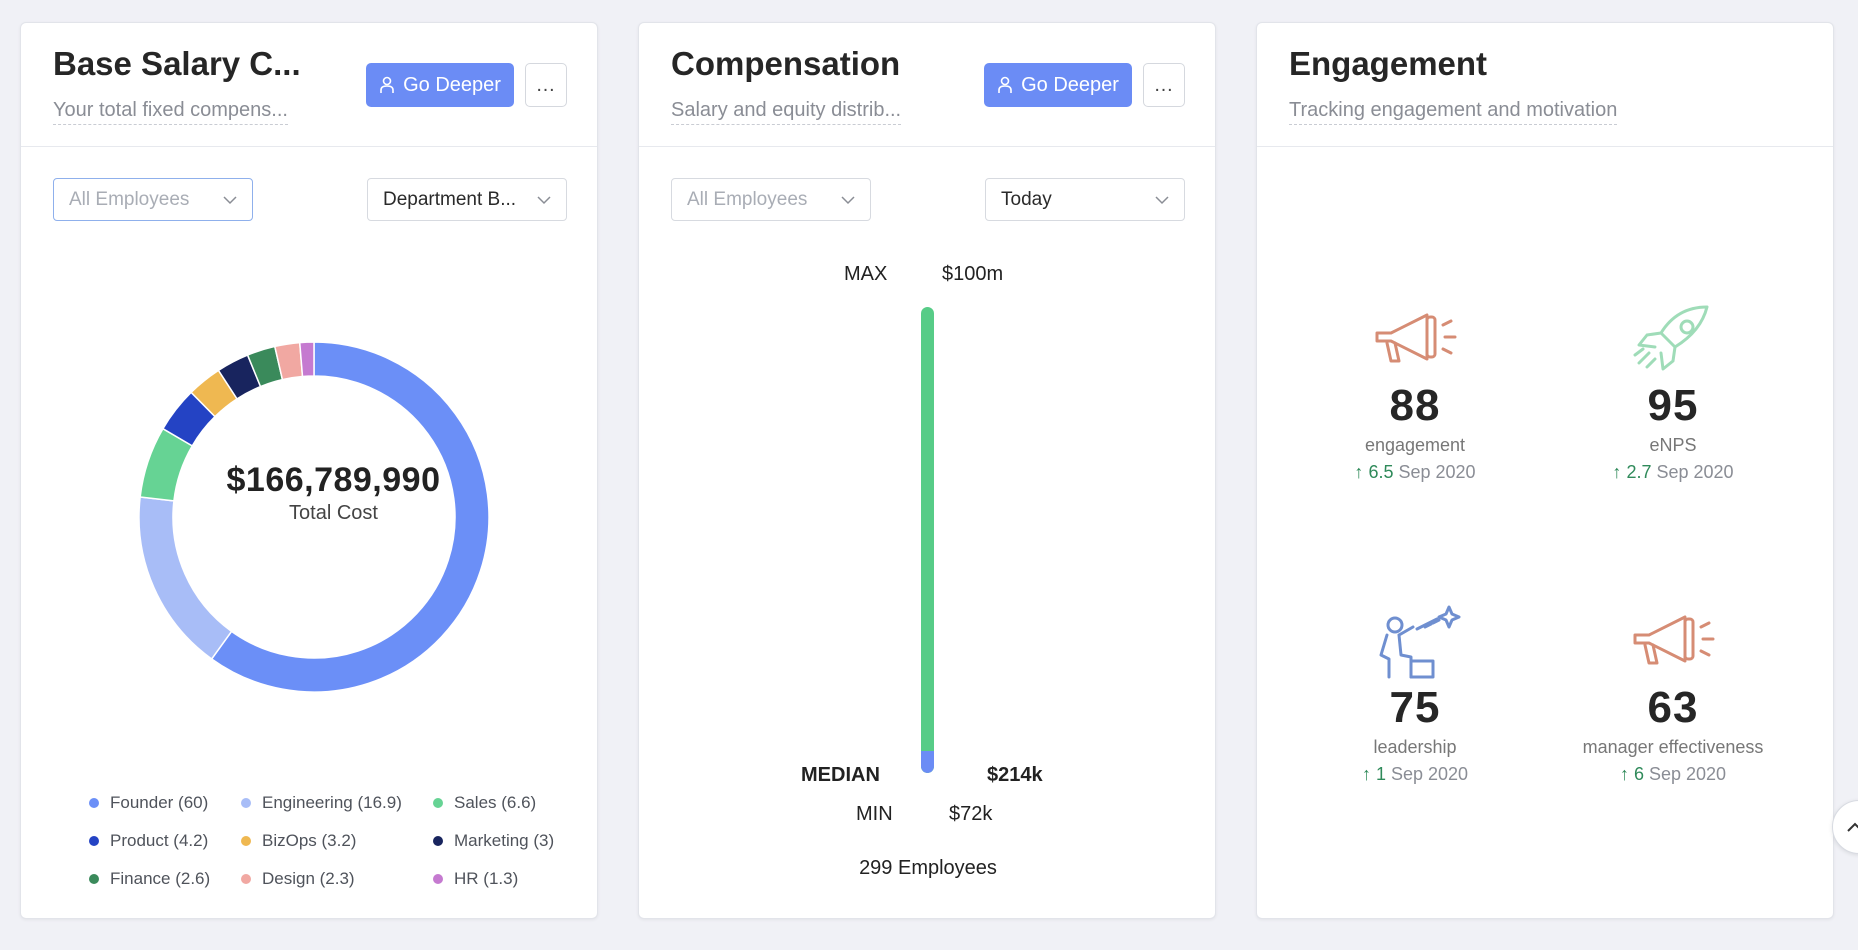 This screenshot has height=950, width=1858. Describe the element at coordinates (1671, 338) in the screenshot. I see `rocket-icon` at that location.